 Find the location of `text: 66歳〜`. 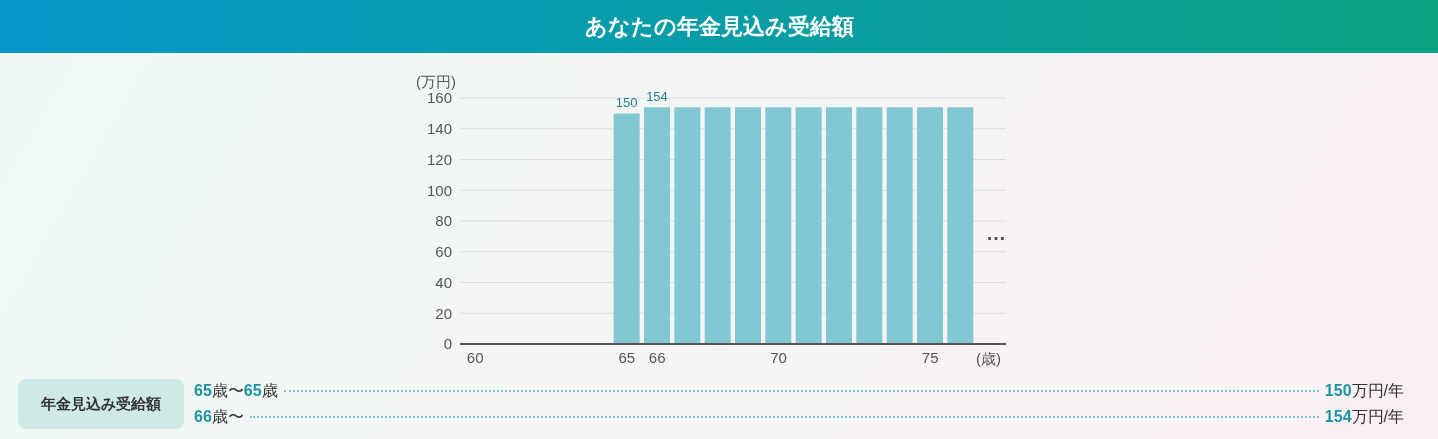

text: 66歳〜 is located at coordinates (219, 416).